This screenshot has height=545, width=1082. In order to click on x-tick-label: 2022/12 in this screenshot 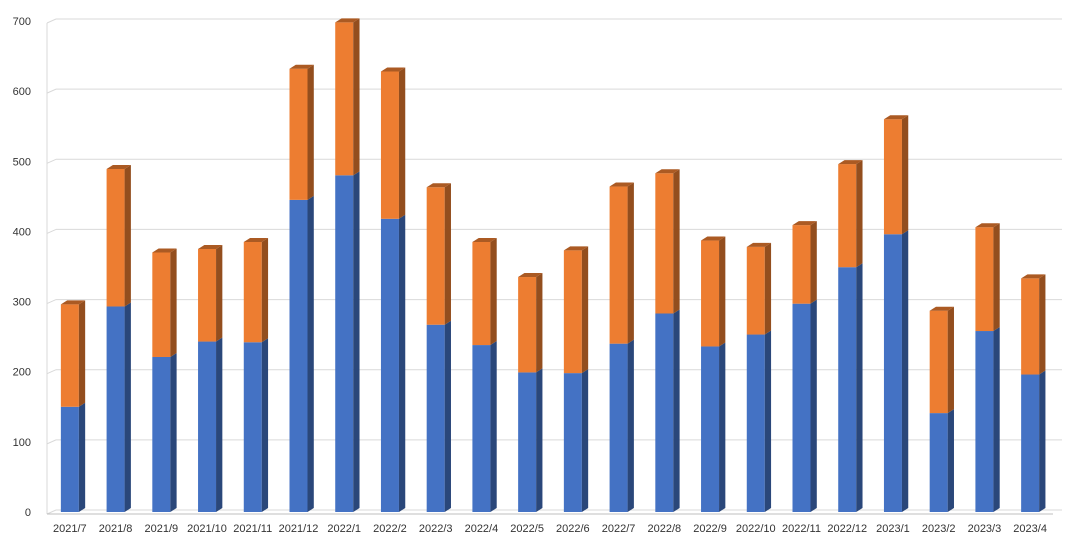, I will do `click(847, 529)`.